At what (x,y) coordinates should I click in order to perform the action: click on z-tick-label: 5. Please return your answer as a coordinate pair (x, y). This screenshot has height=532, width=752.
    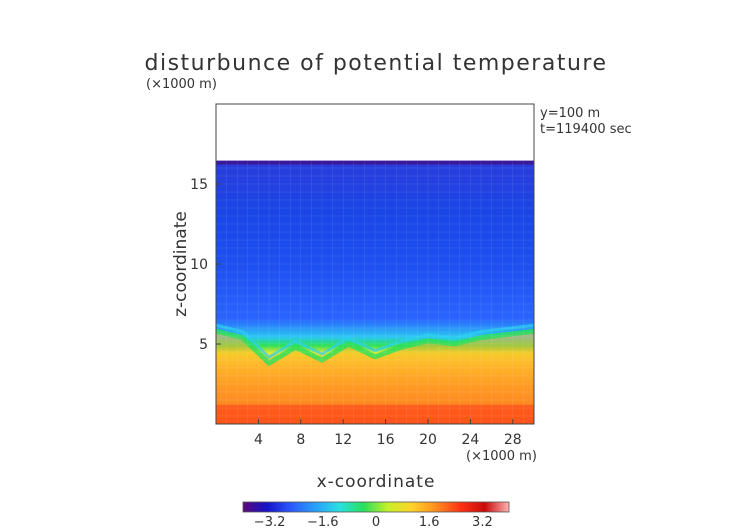
    Looking at the image, I should click on (203, 345).